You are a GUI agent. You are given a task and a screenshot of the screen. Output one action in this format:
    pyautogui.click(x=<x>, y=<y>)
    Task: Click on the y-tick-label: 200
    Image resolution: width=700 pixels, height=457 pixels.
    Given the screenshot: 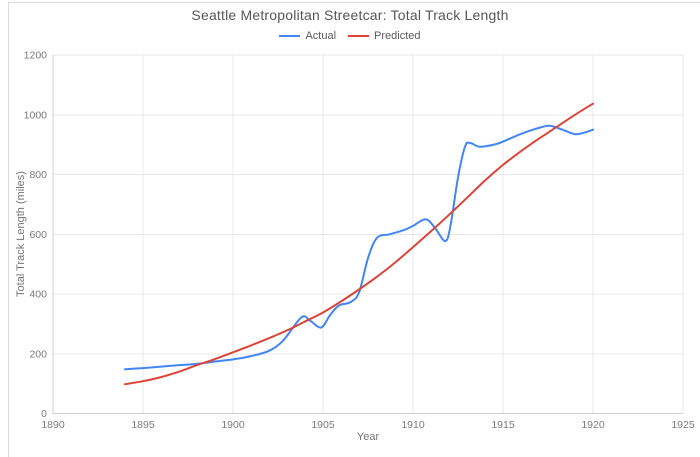 What is the action you would take?
    pyautogui.click(x=38, y=354)
    